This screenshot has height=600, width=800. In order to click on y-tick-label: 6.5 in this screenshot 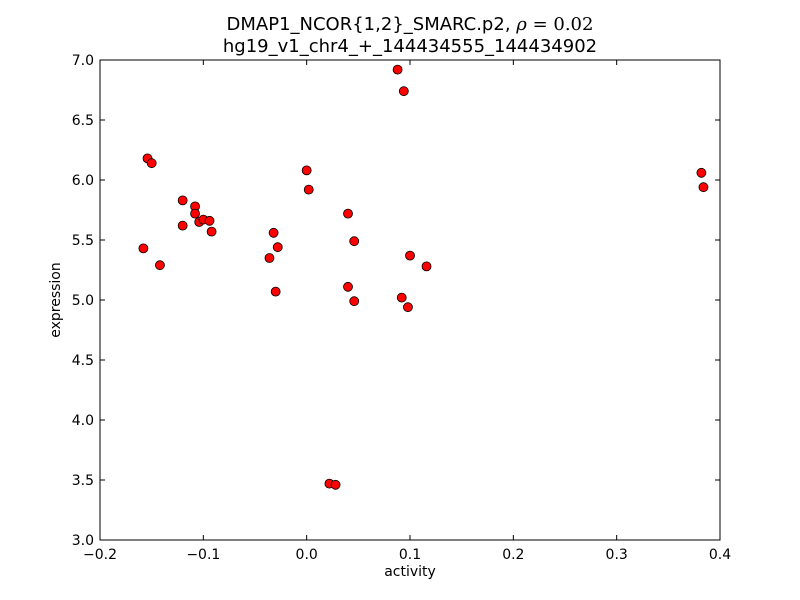, I will do `click(83, 121)`.